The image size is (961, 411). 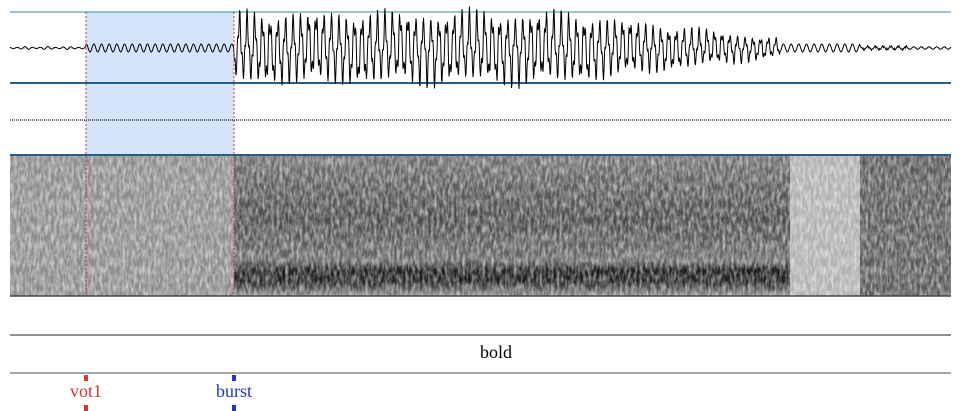 I want to click on interval-label: bold, so click(x=496, y=352).